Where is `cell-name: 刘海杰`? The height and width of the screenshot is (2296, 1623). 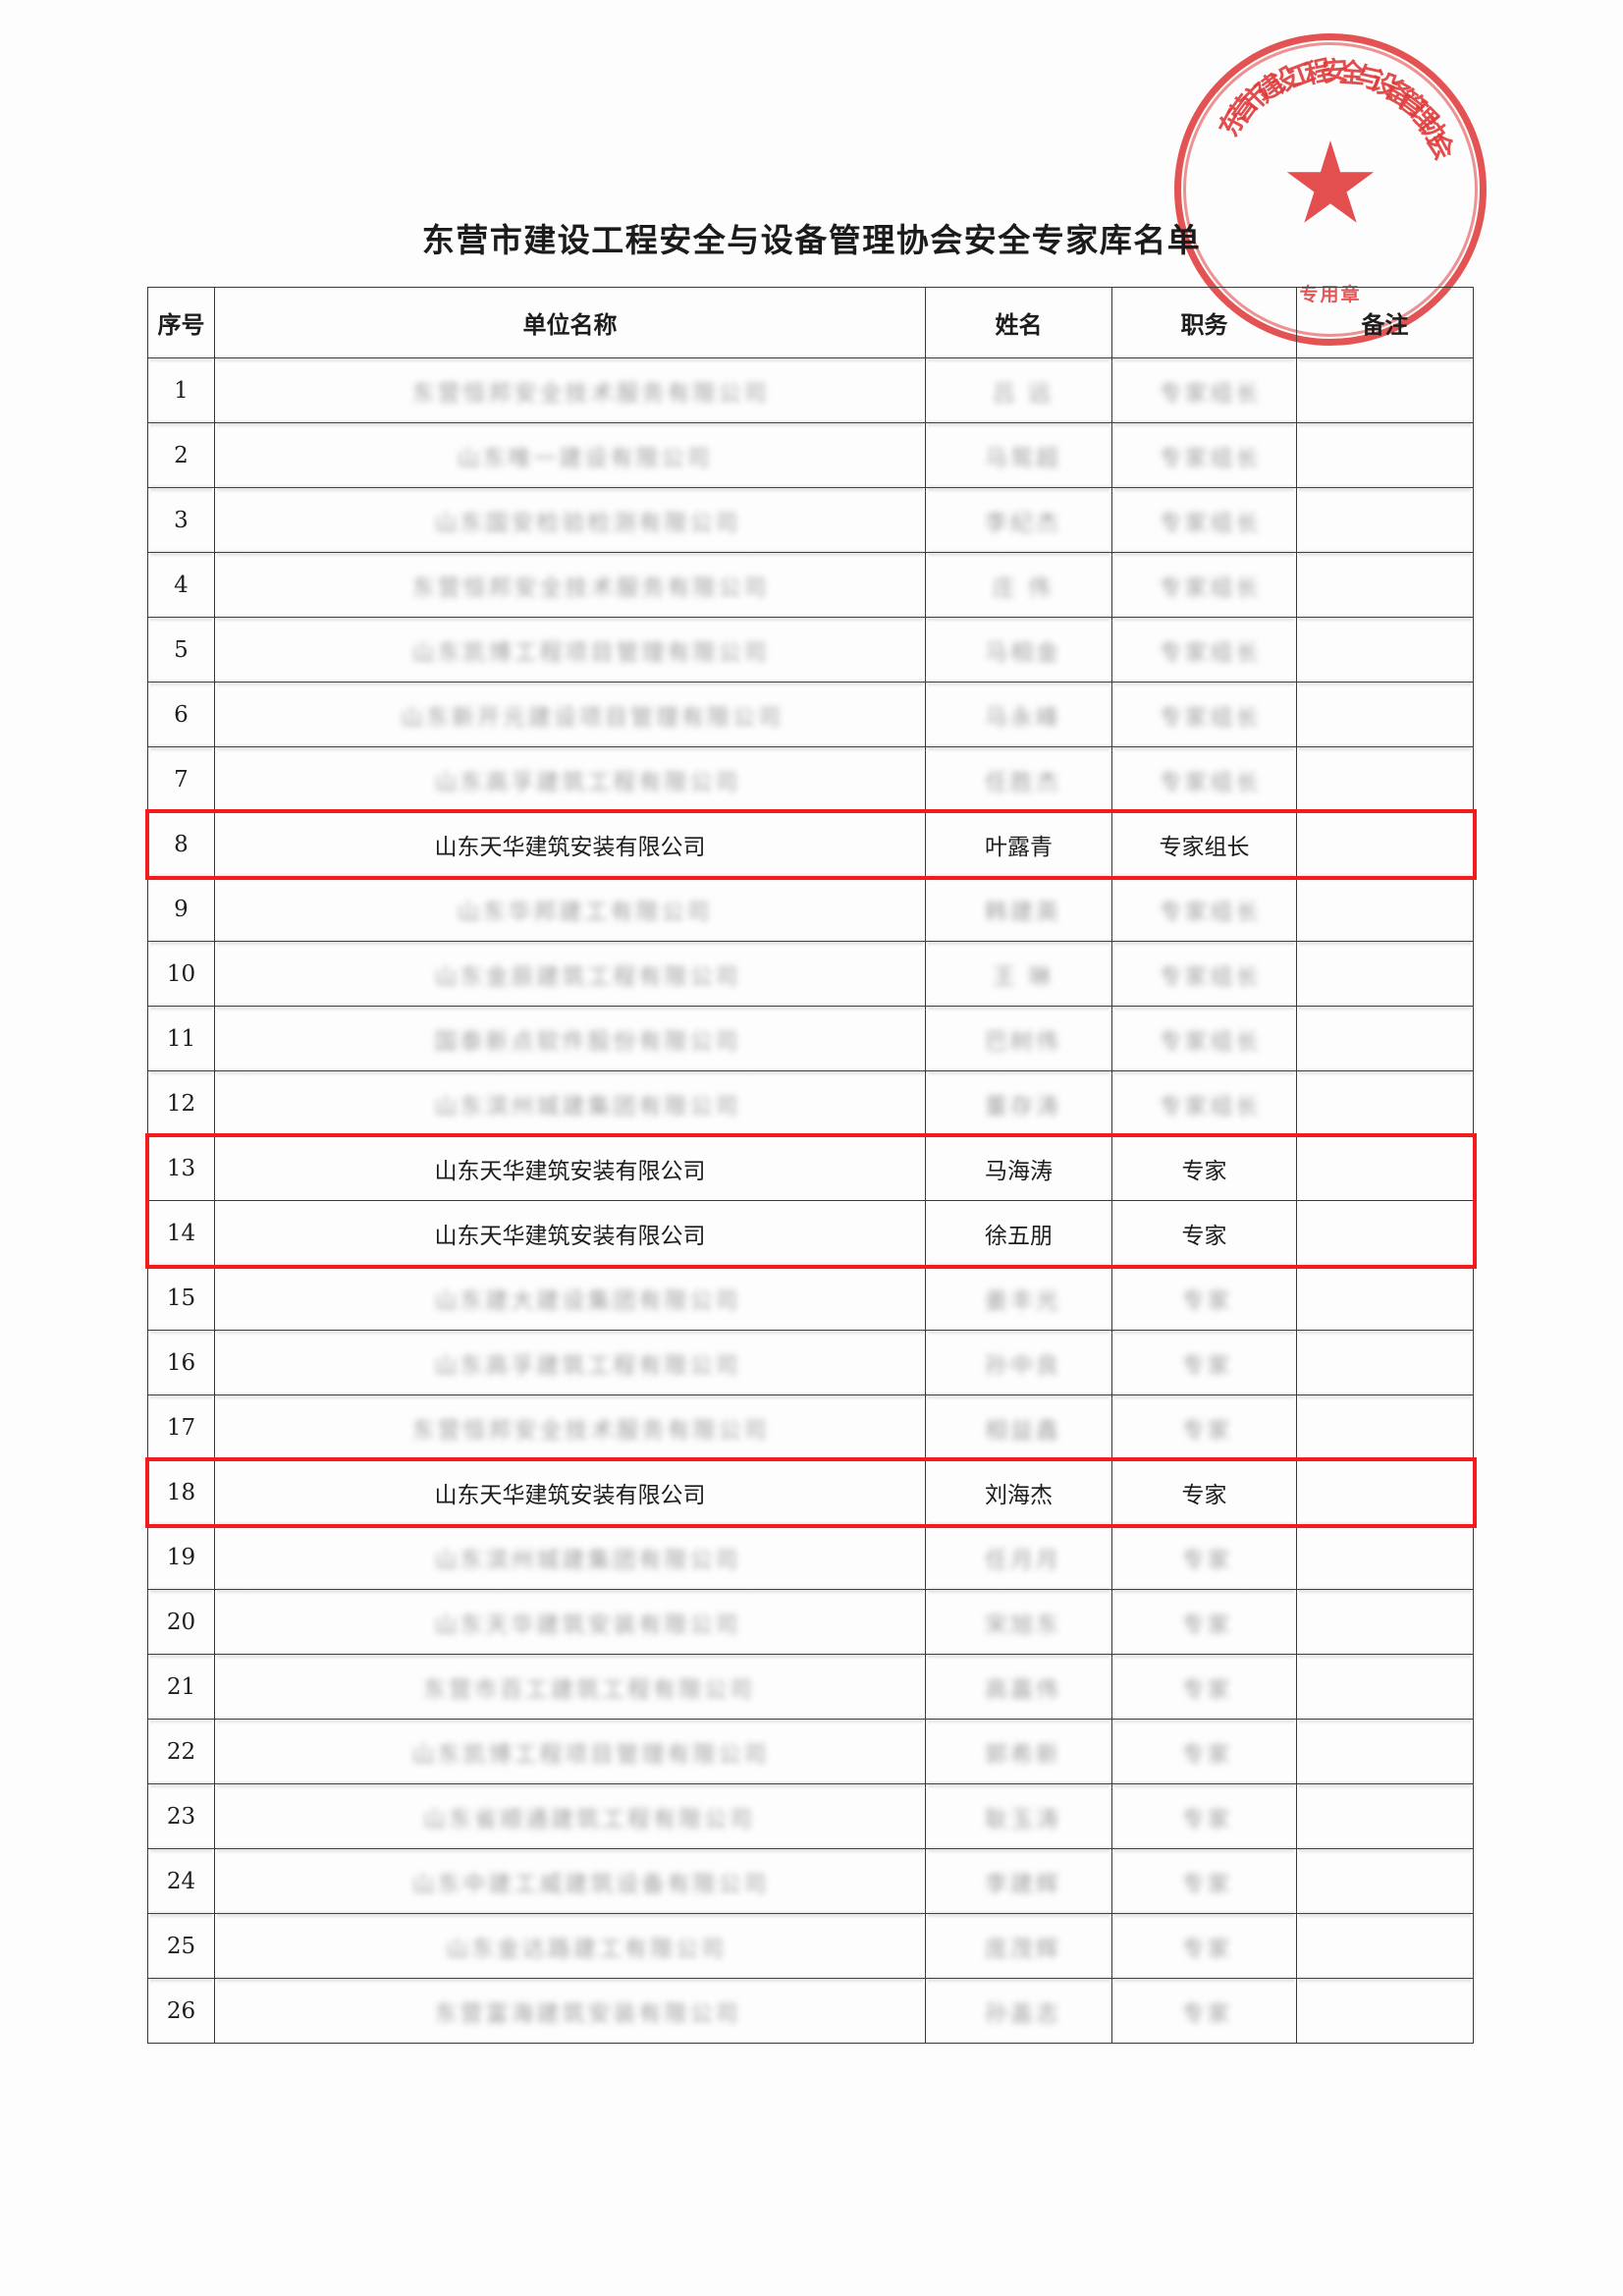
cell-name: 刘海杰 is located at coordinates (1019, 1492).